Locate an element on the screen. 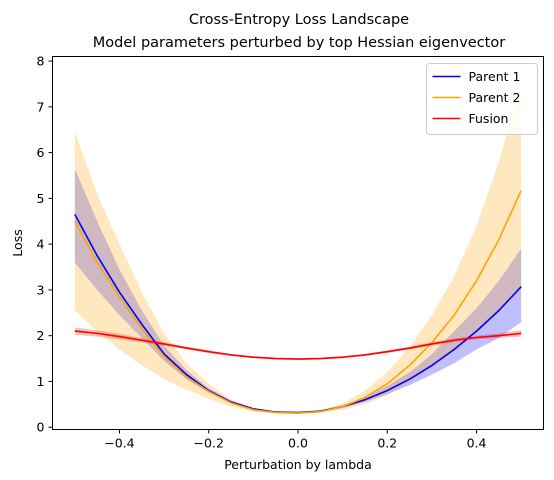 The width and height of the screenshot is (554, 480). y-tick-label: 0 is located at coordinates (41, 427).